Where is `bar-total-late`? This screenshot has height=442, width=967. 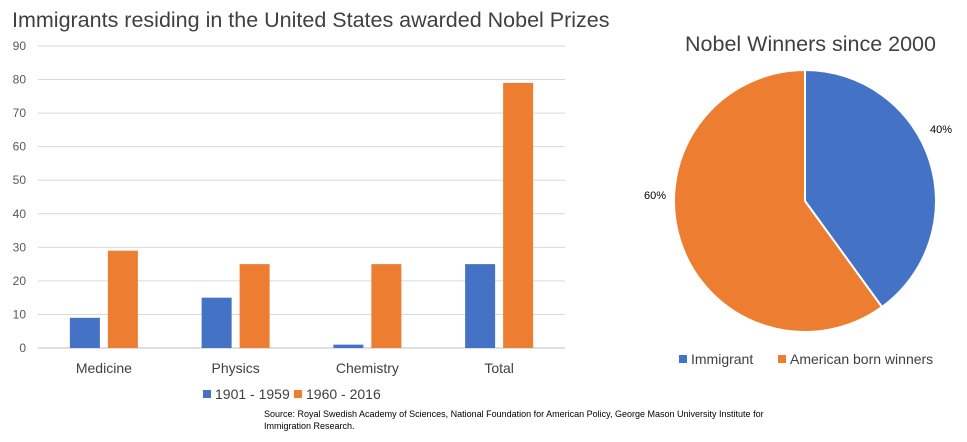 bar-total-late is located at coordinates (518, 215).